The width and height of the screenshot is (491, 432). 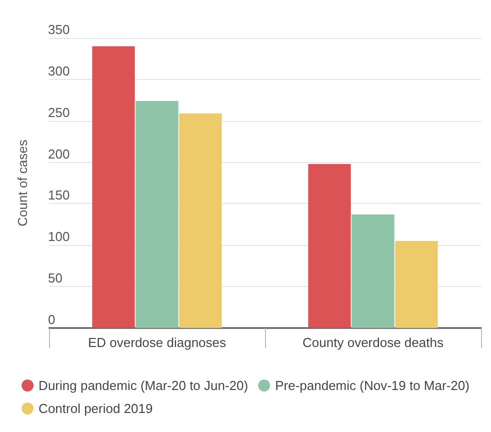 I want to click on y-tick-label: 300, so click(x=59, y=70).